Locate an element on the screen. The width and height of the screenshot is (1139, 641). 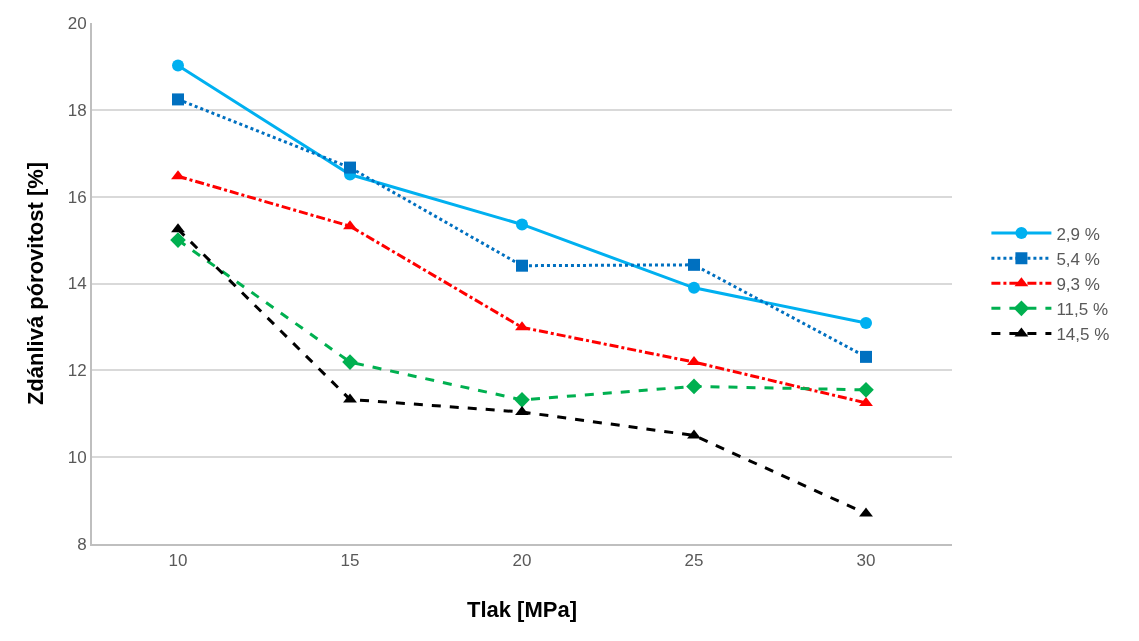
y-tick-label: 8 is located at coordinates (82, 544).